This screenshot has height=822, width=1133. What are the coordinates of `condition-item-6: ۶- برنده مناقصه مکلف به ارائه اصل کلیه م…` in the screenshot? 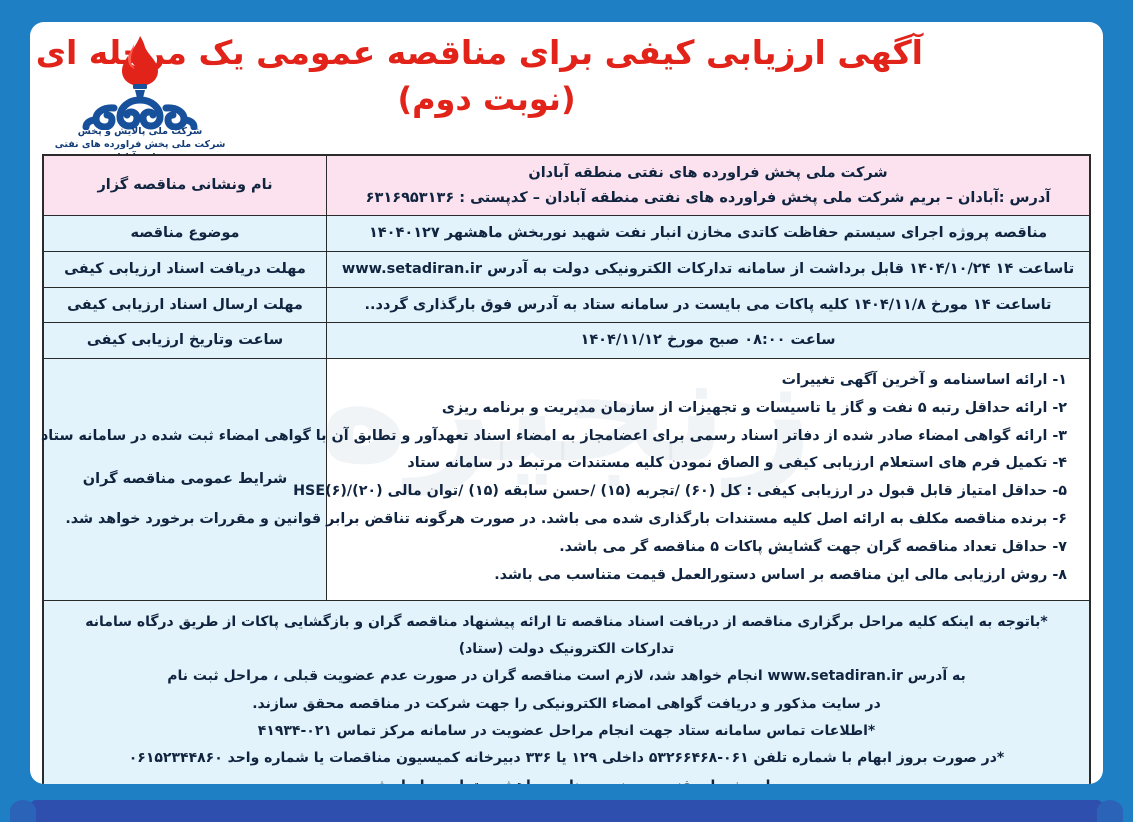 It's located at (566, 519).